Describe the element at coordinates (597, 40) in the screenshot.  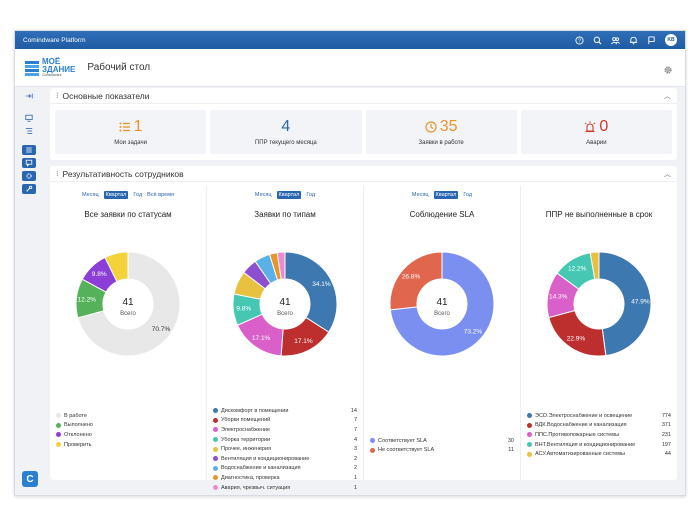
I see `search-icon` at that location.